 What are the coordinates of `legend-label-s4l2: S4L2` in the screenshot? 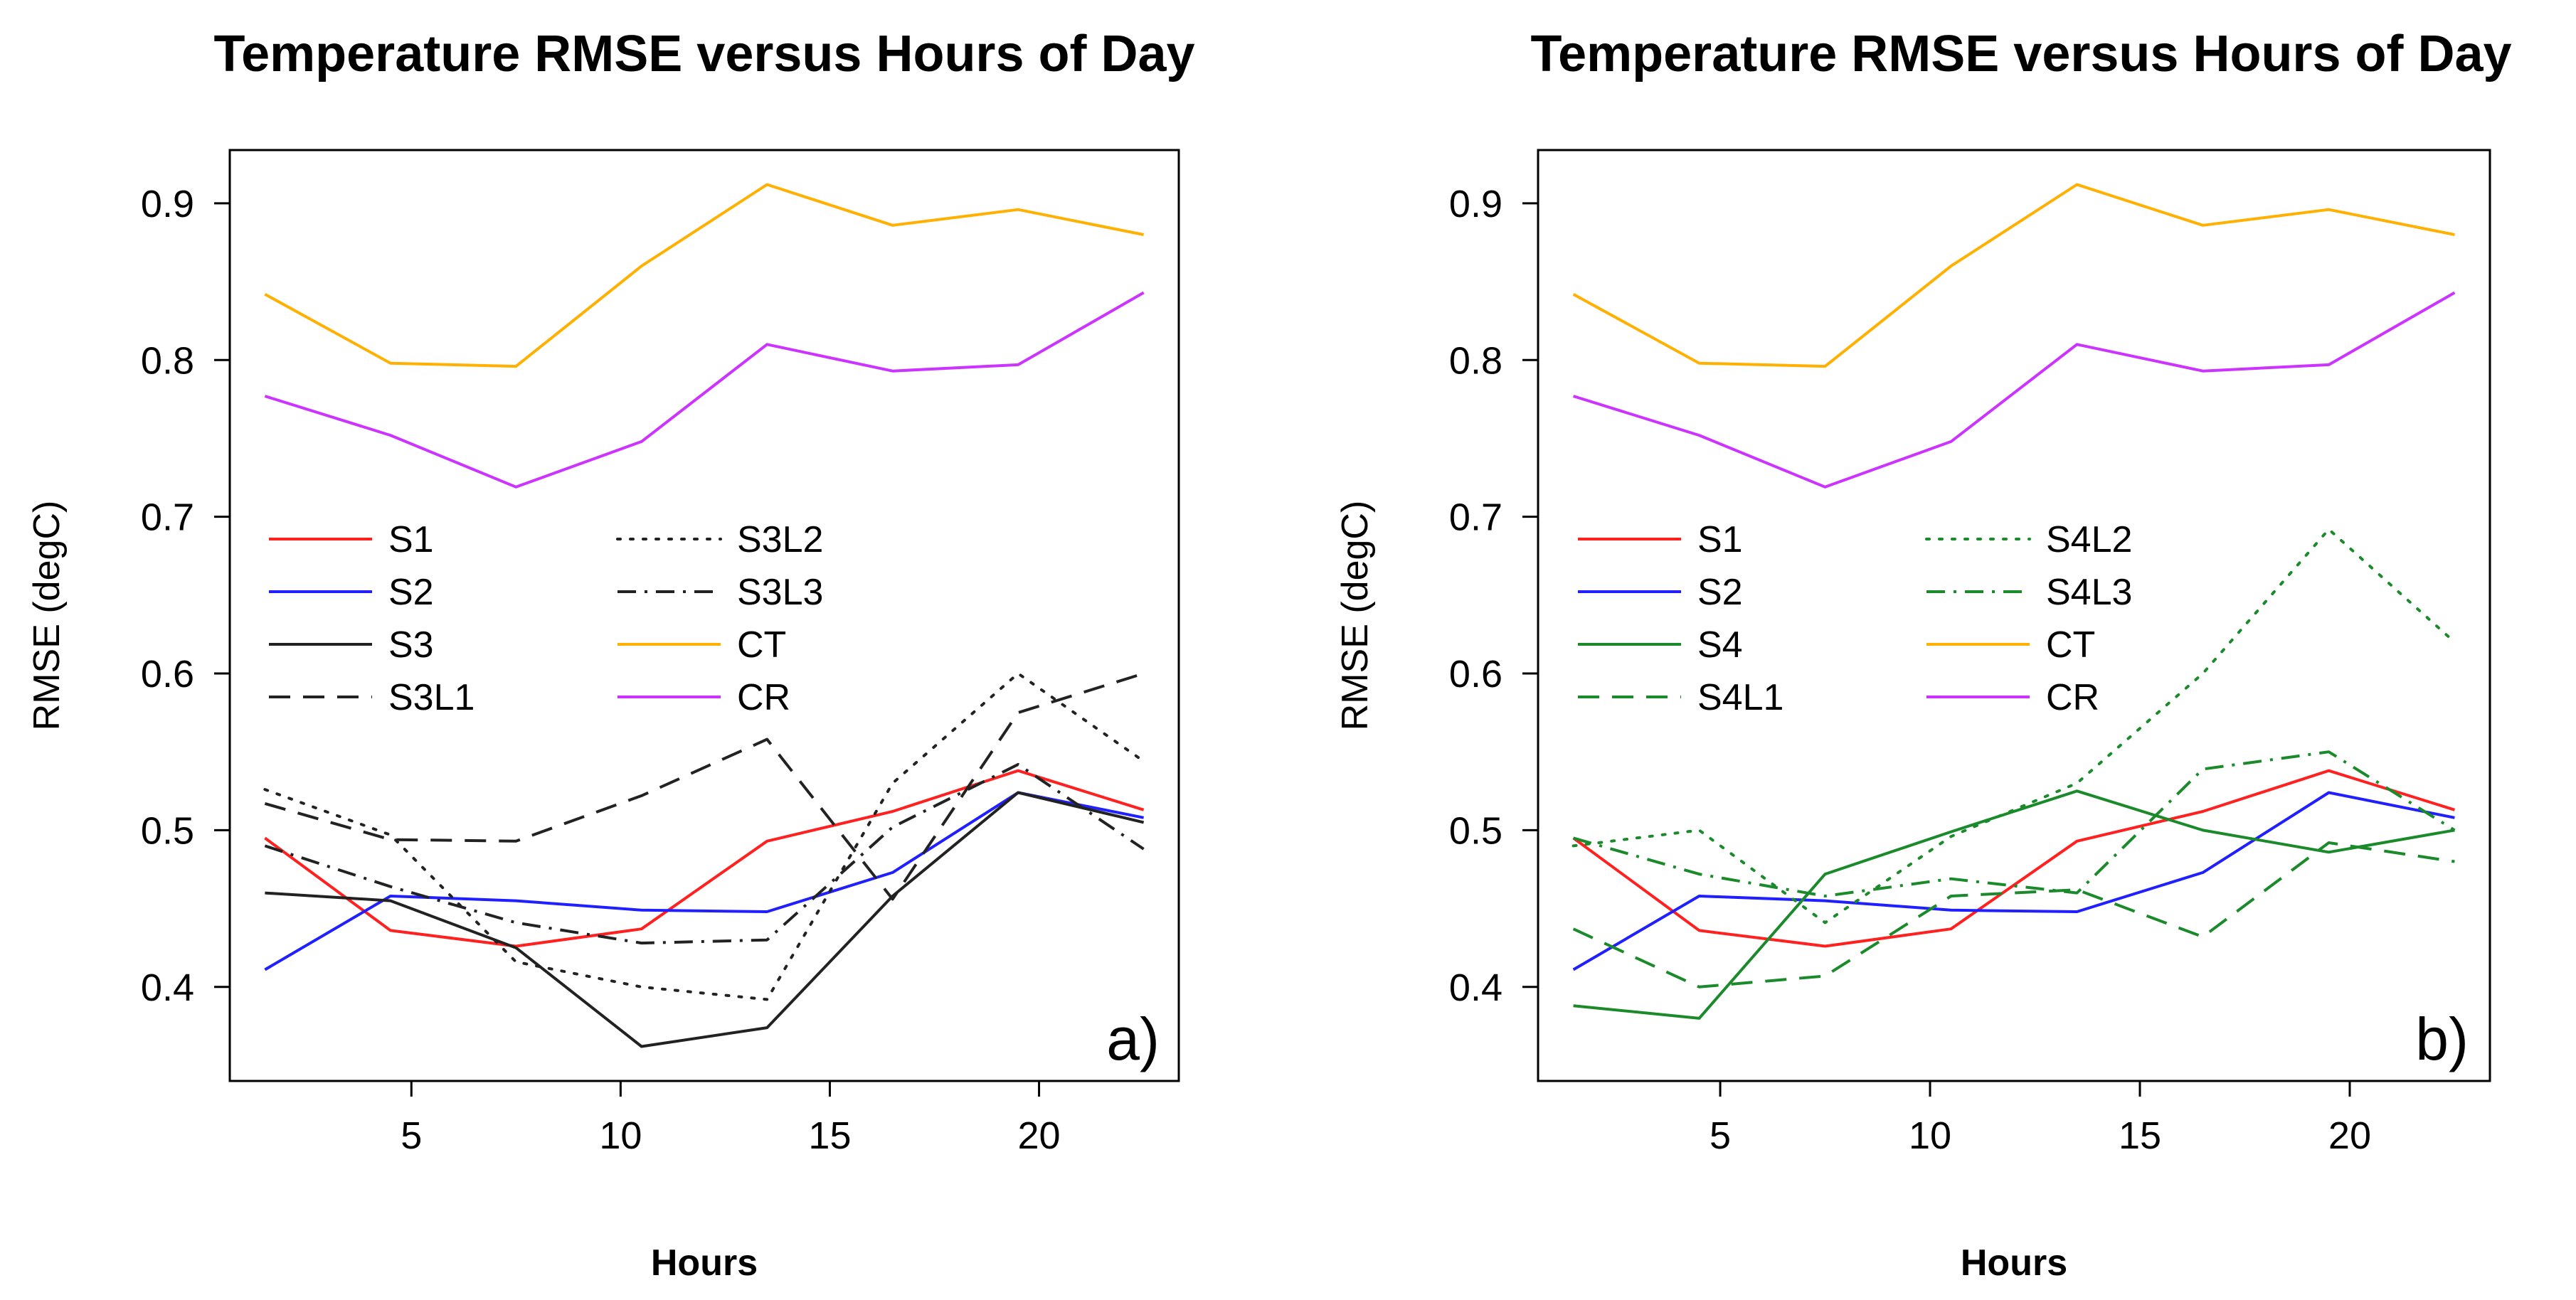 It's located at (2089, 539).